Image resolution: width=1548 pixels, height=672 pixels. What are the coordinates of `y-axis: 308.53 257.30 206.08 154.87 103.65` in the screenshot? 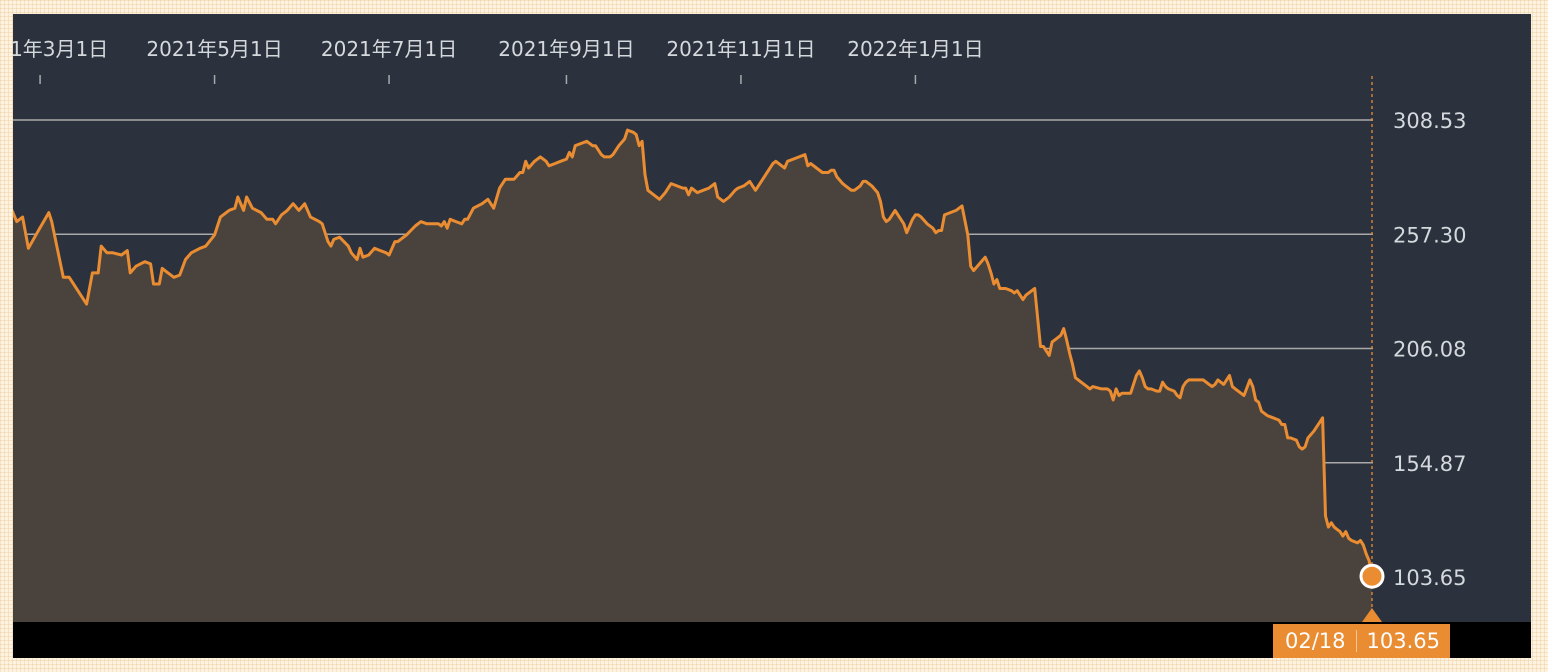 It's located at (1429, 349).